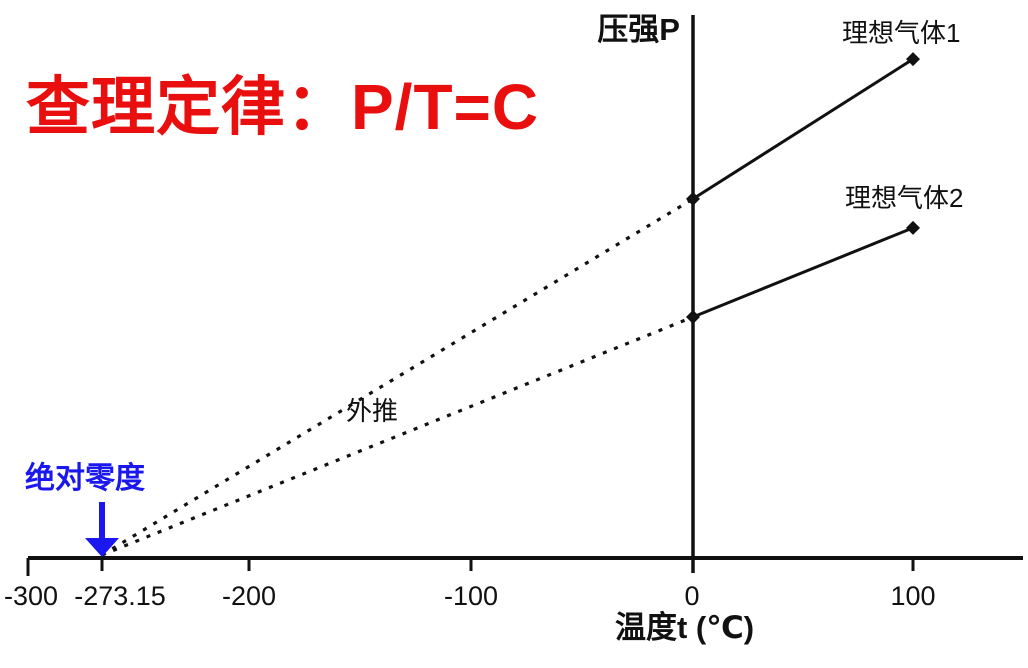 This screenshot has height=668, width=1028. Describe the element at coordinates (638, 29) in the screenshot. I see `y-axis-label: 压强P` at that location.